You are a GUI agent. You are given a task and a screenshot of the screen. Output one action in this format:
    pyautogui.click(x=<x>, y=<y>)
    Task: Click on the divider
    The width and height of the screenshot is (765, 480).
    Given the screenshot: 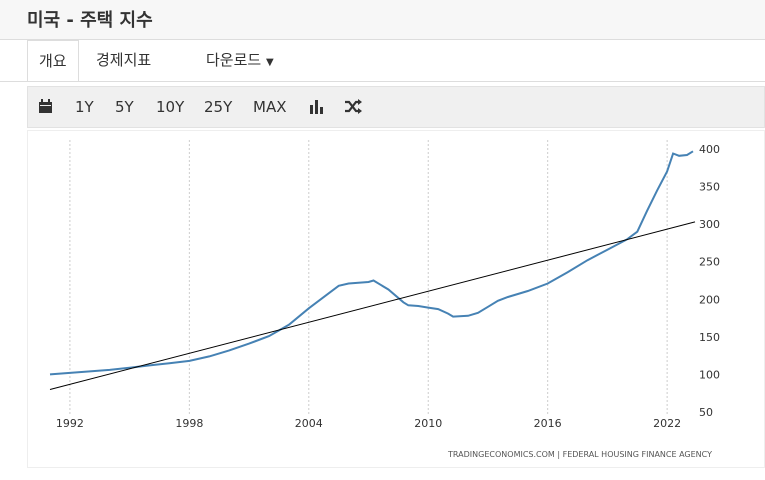 What is the action you would take?
    pyautogui.click(x=382, y=81)
    